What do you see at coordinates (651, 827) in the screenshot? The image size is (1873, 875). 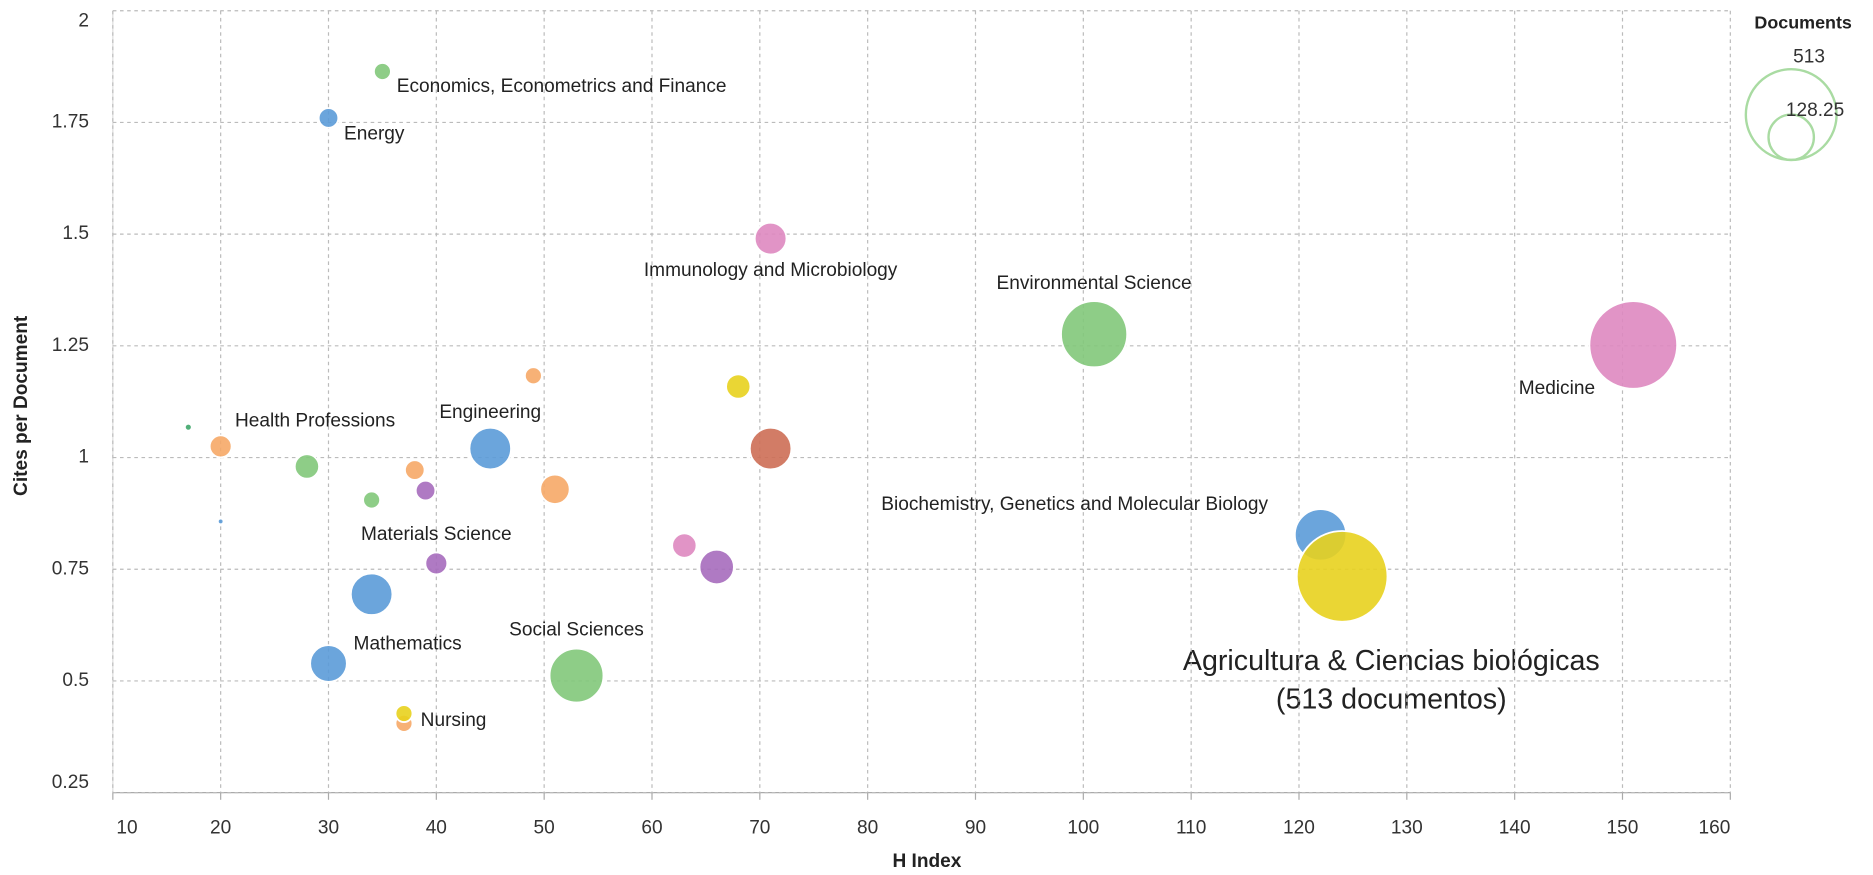 I see `x-tick-label: 60` at bounding box center [651, 827].